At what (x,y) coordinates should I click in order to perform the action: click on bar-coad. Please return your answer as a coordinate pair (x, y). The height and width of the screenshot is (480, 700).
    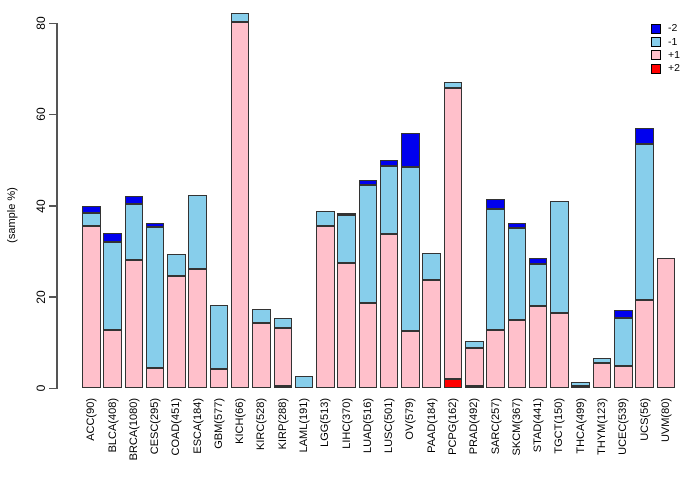
    Looking at the image, I should click on (176, 320).